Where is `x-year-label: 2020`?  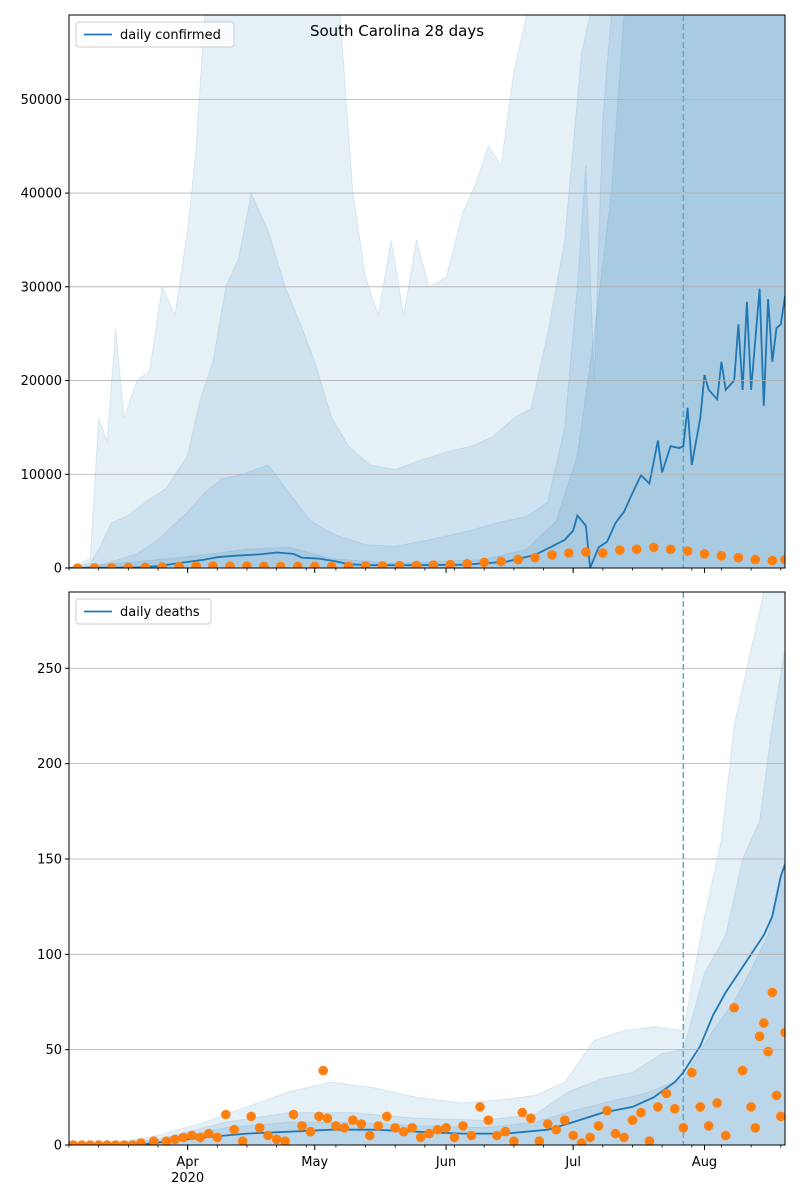 x-year-label: 2020 is located at coordinates (187, 1178).